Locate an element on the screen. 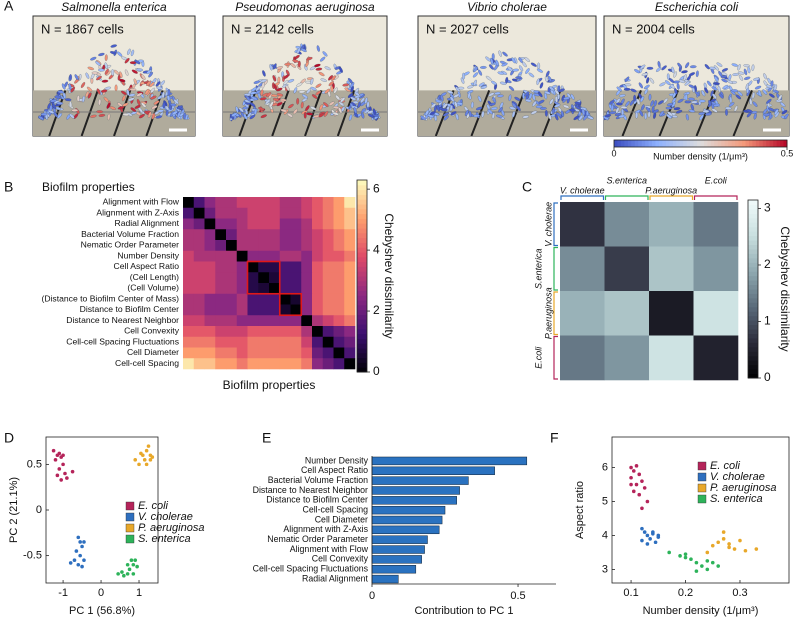 This screenshot has width=794, height=619. panel-title: Vibrio cholerae is located at coordinates (507, 7).